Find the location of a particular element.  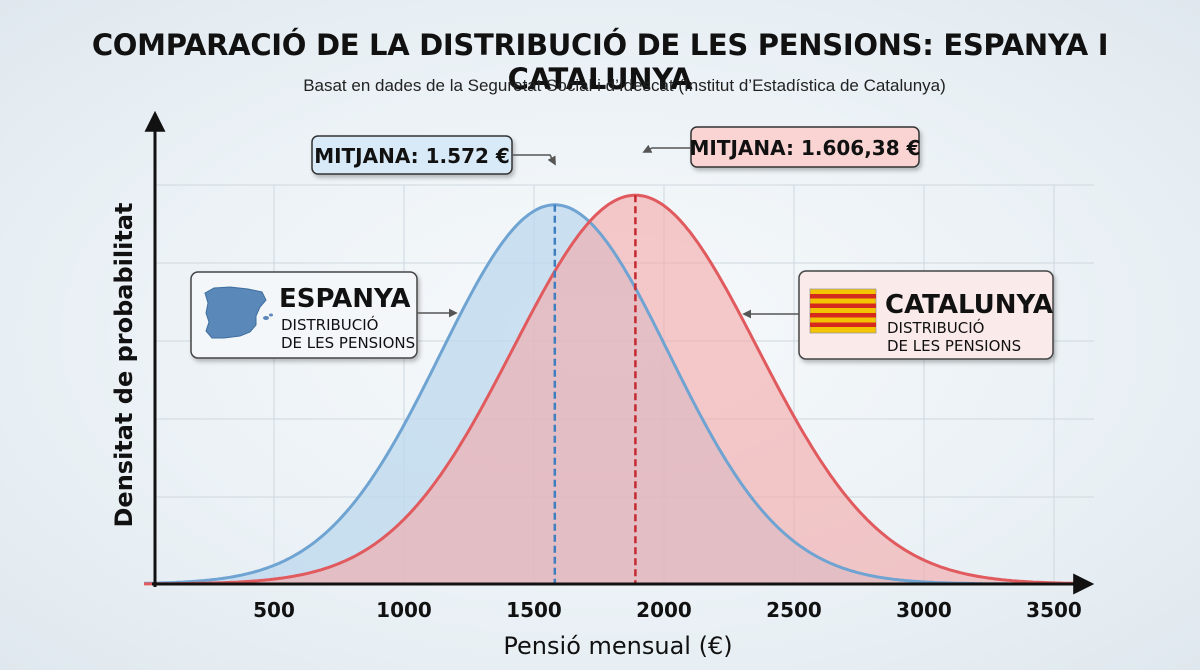

spain-legend-line2: DE LES PENSIONS is located at coordinates (348, 343).